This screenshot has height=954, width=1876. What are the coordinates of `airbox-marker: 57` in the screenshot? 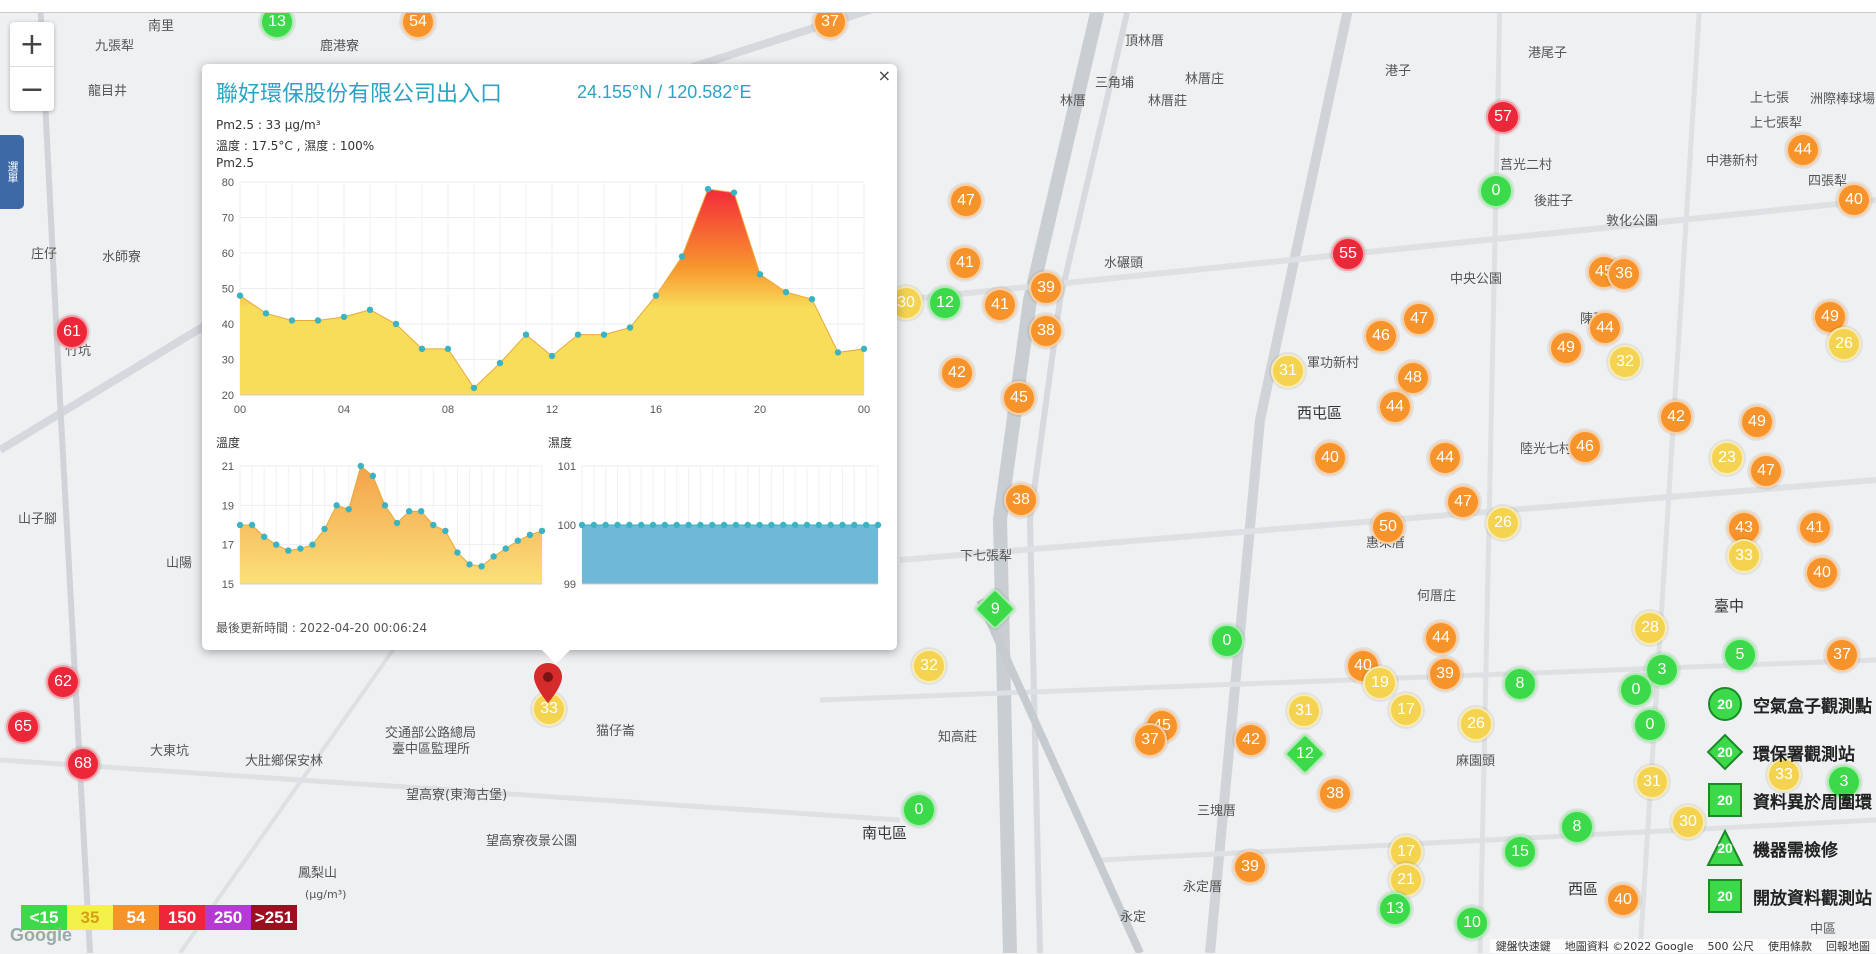 It's located at (1503, 117).